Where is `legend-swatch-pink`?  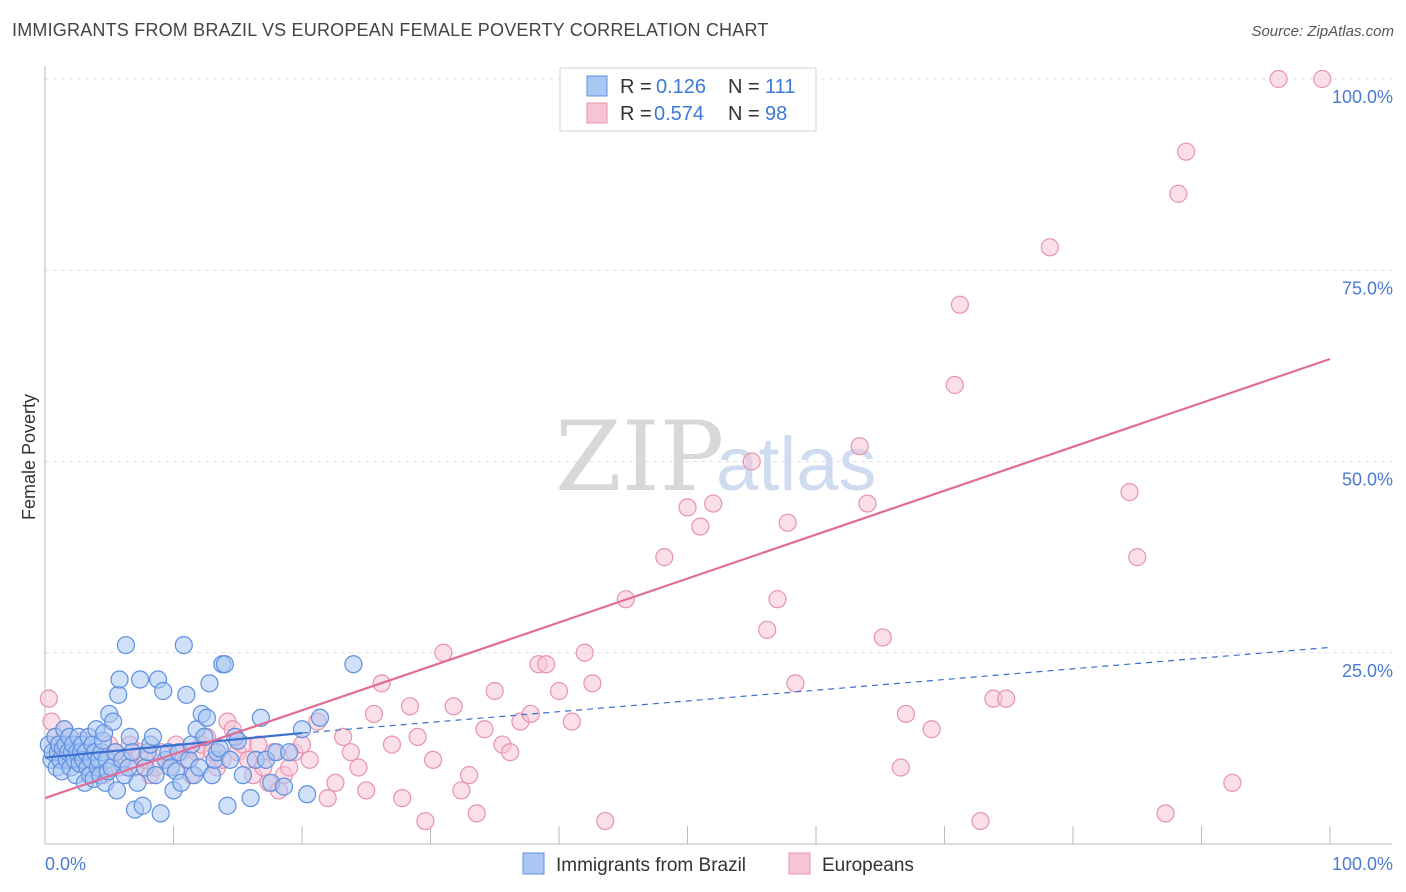
legend-swatch-pink is located at coordinates (597, 113).